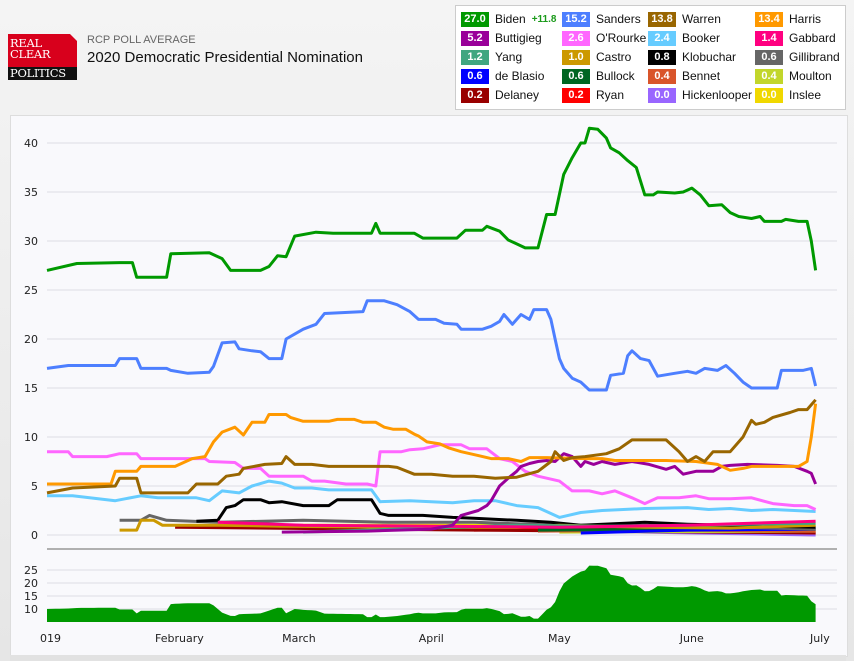 Image resolution: width=854 pixels, height=661 pixels. I want to click on legend-item: 13.8 Warren, so click(684, 19).